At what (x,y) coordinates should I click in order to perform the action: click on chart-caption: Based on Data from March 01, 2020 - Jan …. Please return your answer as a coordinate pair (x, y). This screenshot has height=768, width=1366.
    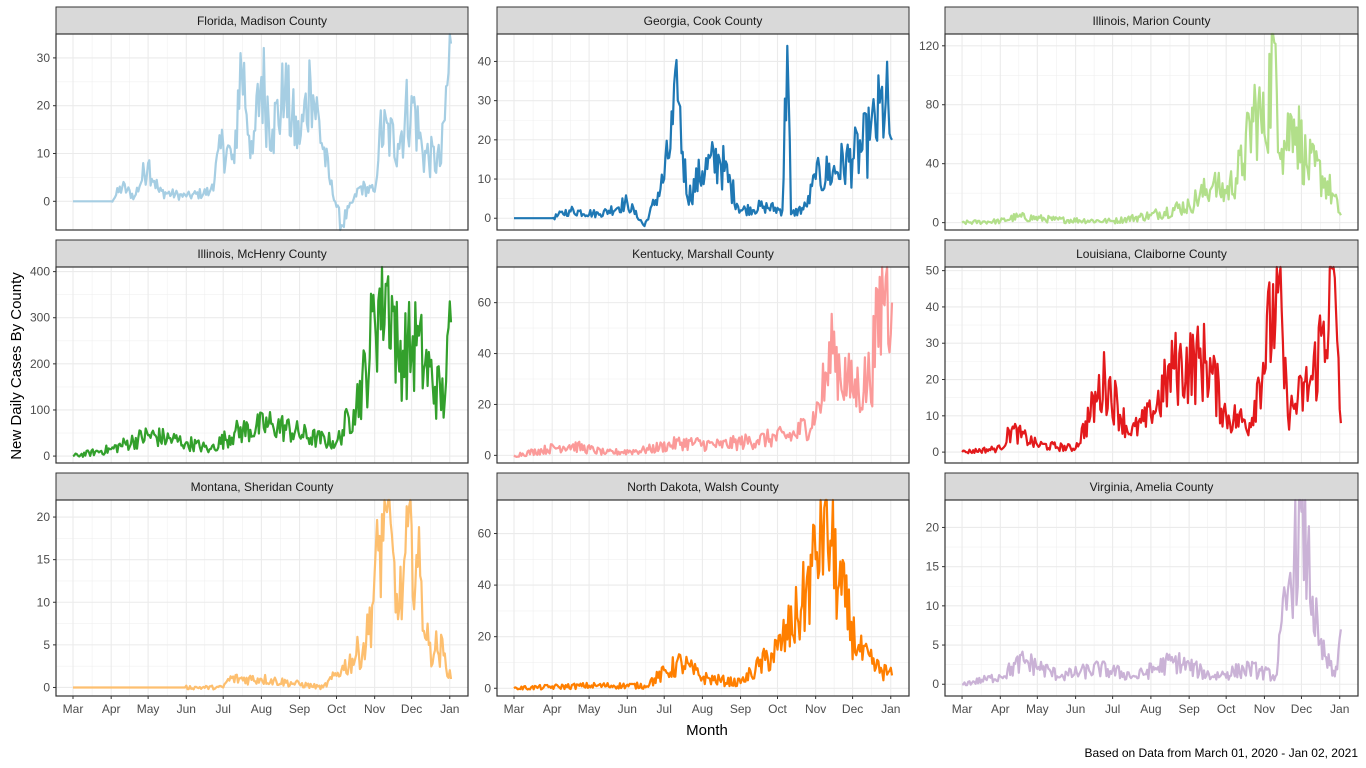
    Looking at the image, I should click on (1222, 753).